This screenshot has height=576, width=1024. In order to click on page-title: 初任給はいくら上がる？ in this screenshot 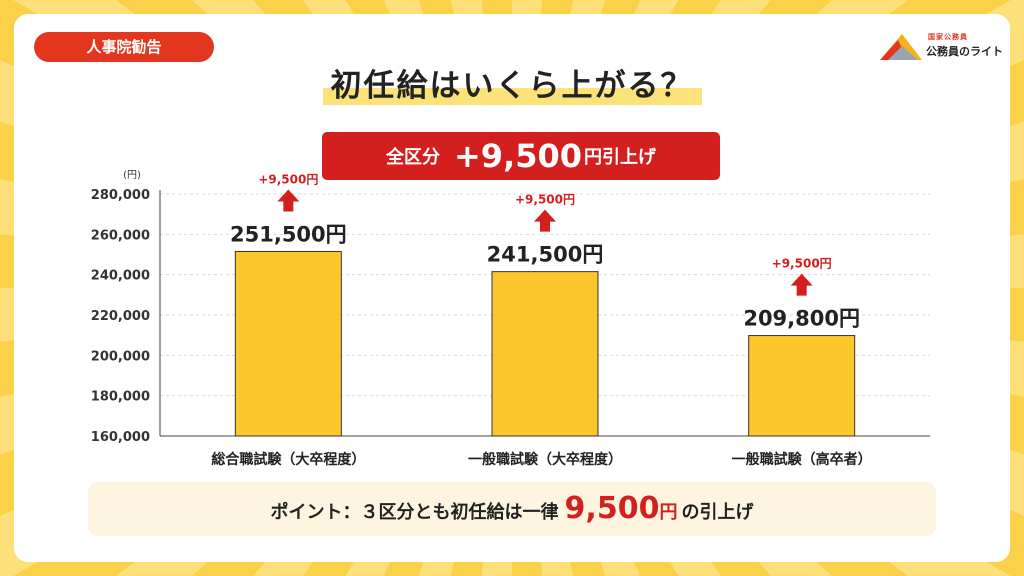, I will do `click(512, 82)`.